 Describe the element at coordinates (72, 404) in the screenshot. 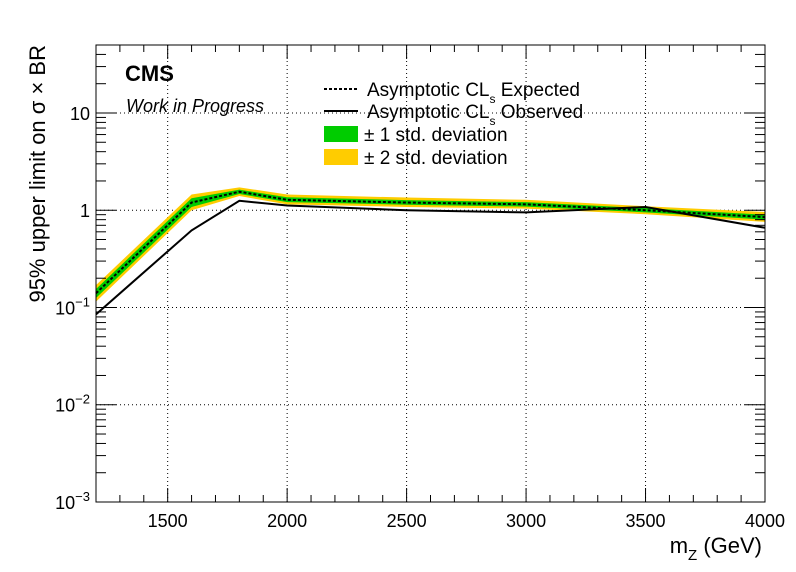

I see `y-tick-label: 10⁻²` at that location.